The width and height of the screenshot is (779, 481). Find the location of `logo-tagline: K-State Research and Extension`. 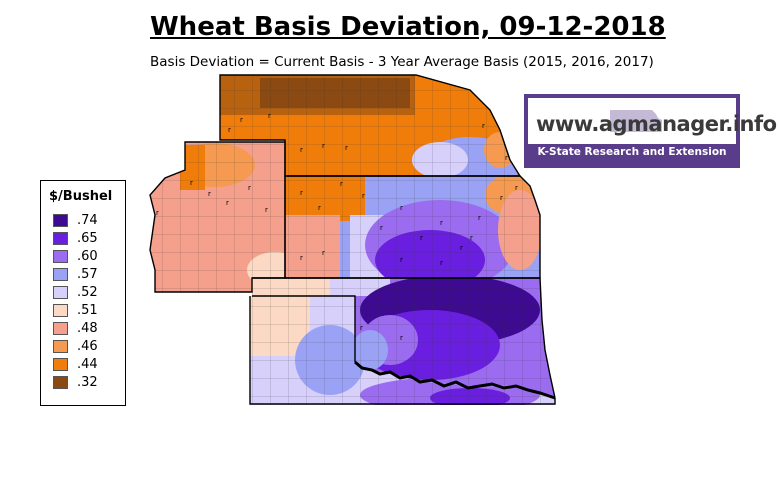

logo-tagline: K-State Research and Extension is located at coordinates (632, 152).